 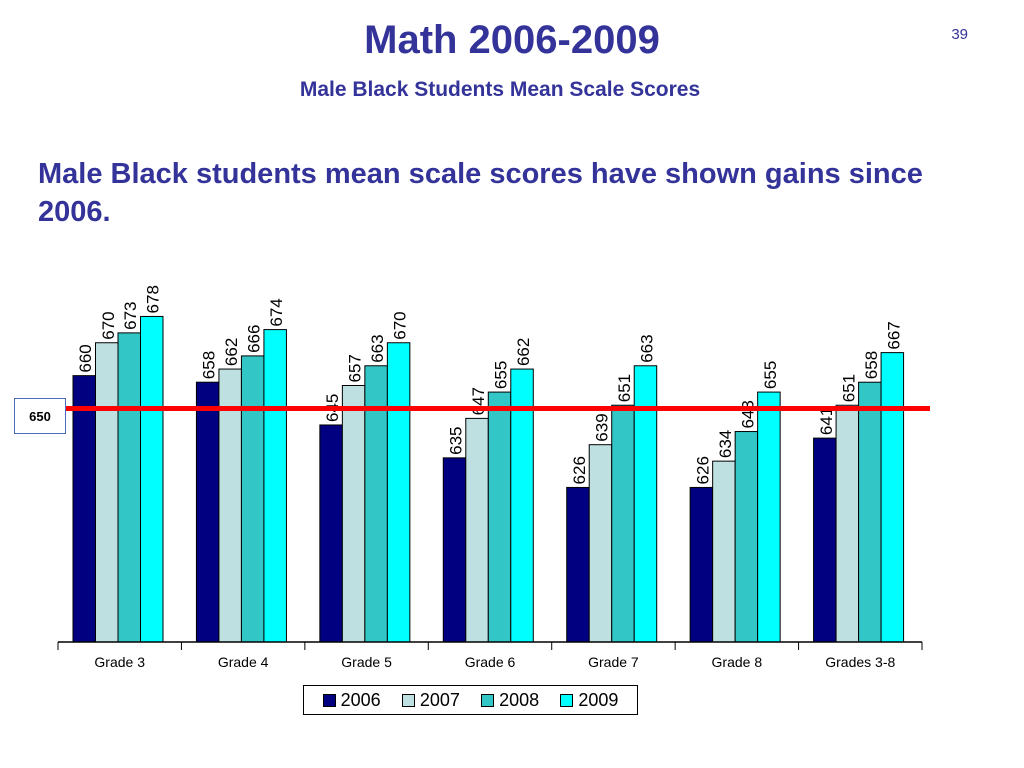 I want to click on data-label-2008-0: 673, so click(x=130, y=316).